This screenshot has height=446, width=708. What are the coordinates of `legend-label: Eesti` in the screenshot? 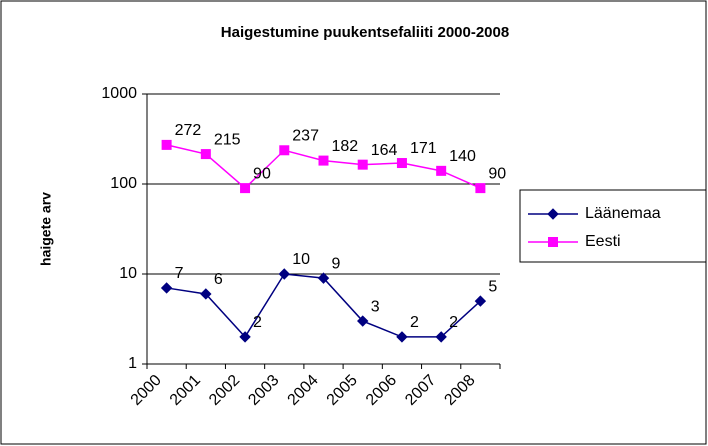 It's located at (603, 241).